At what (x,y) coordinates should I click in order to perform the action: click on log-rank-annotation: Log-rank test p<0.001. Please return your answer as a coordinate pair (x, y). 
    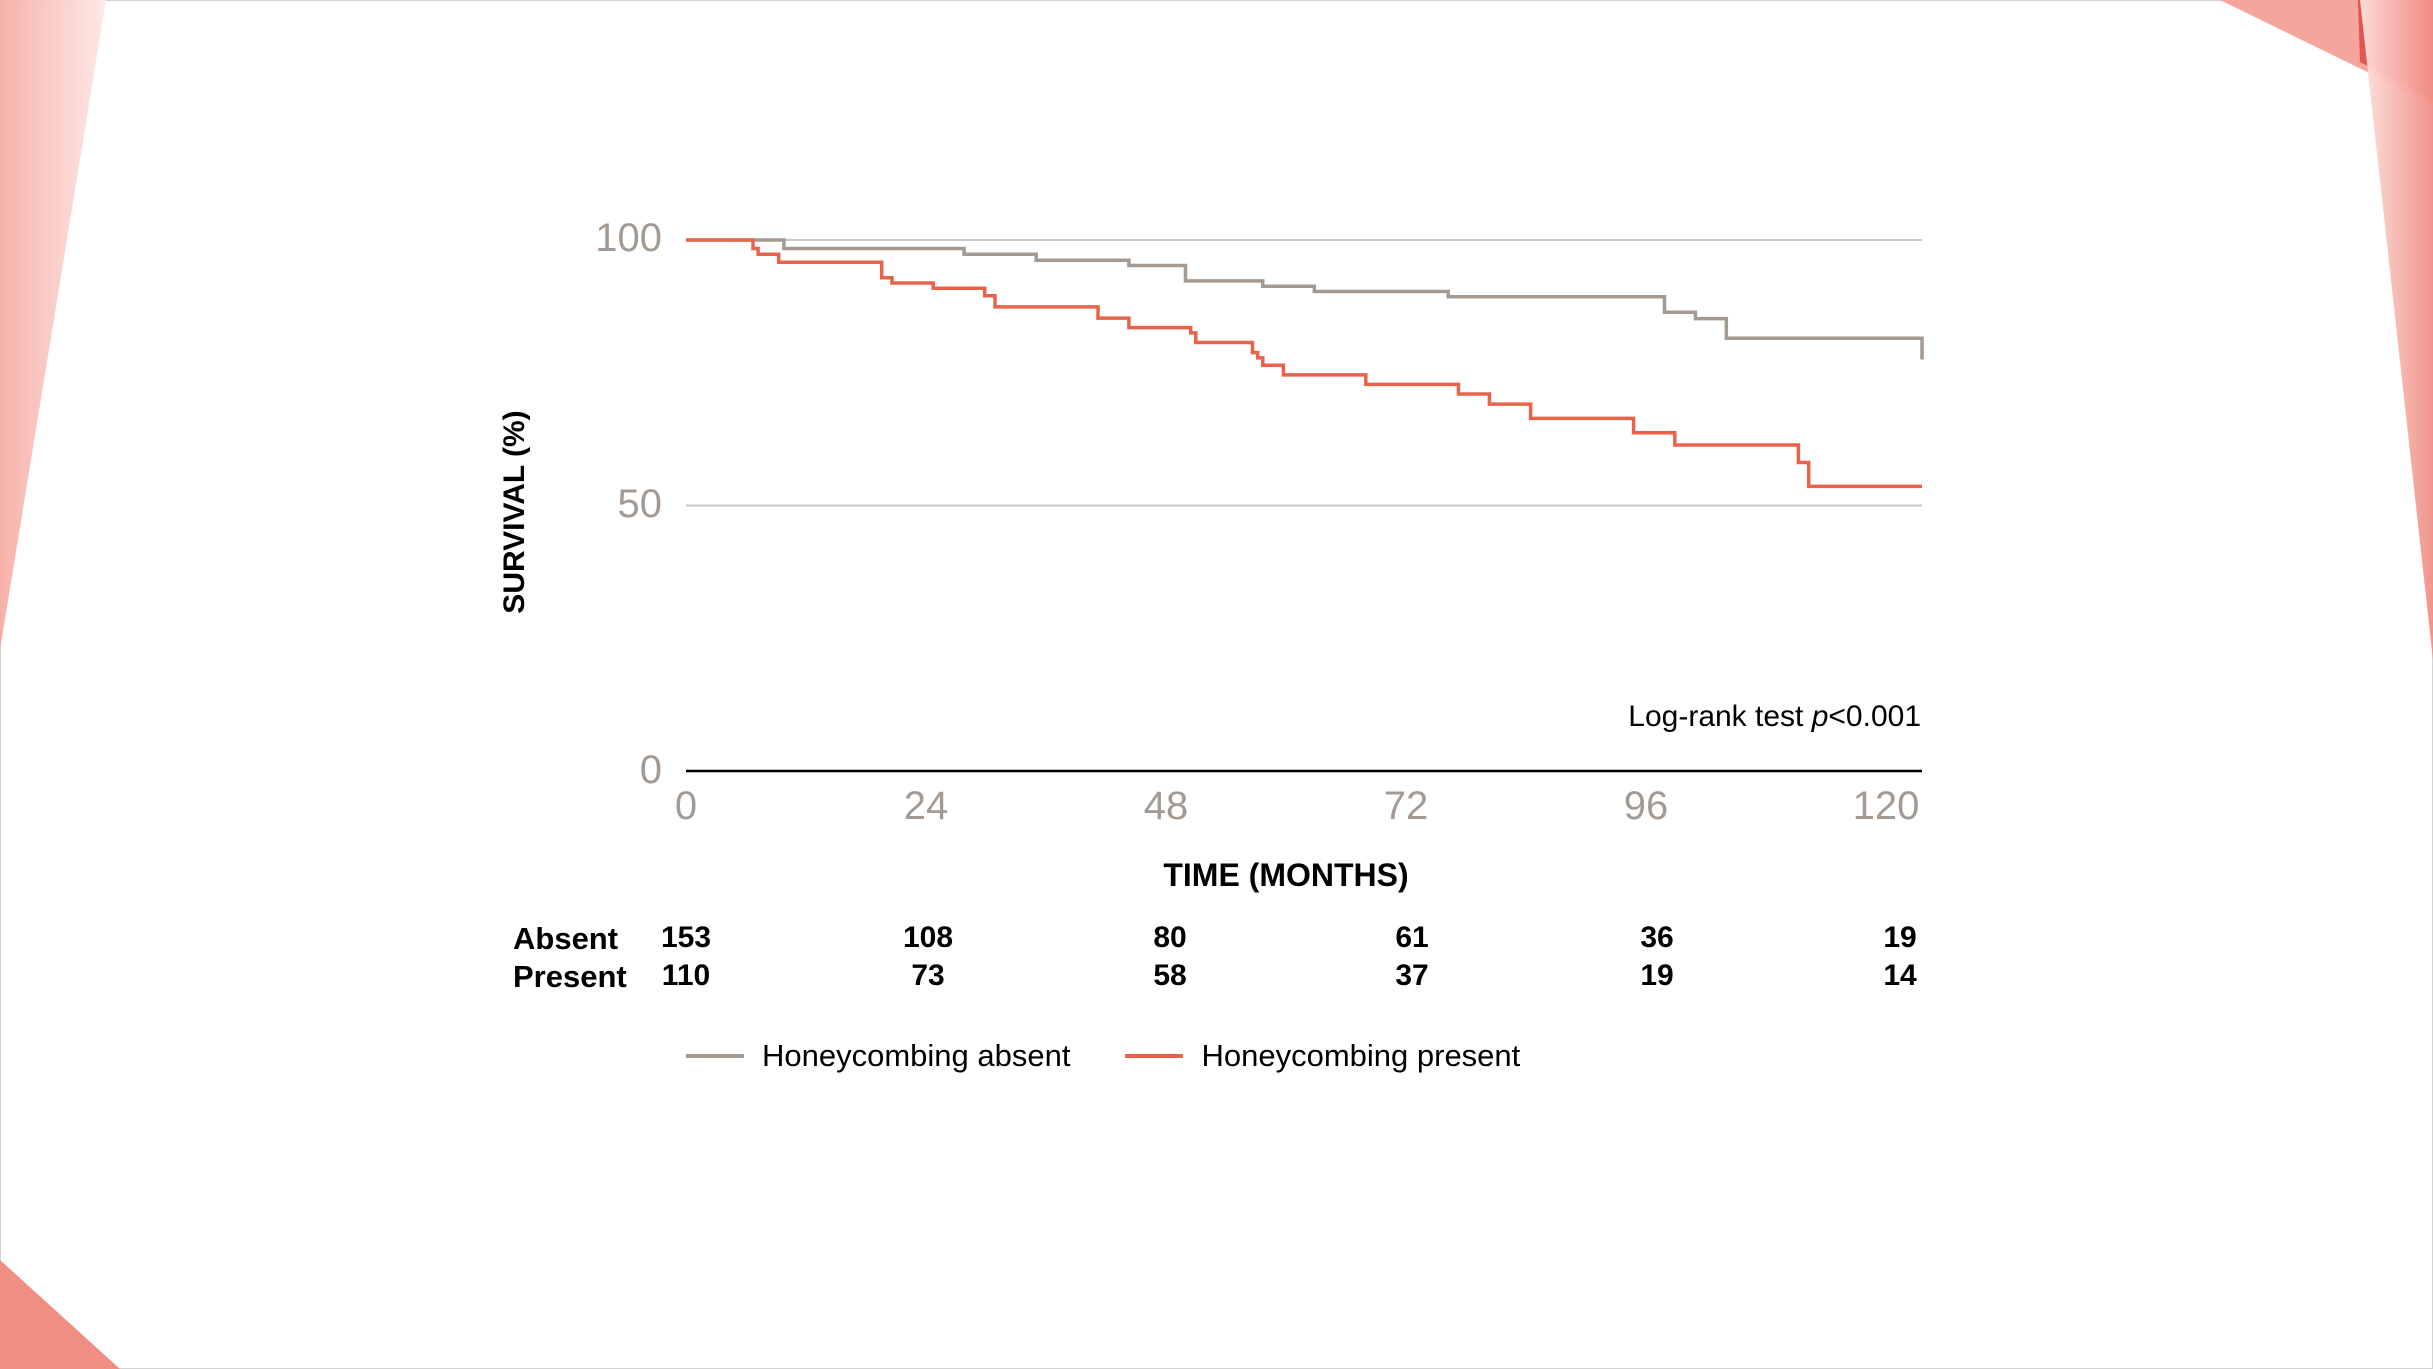
    Looking at the image, I should click on (1774, 717).